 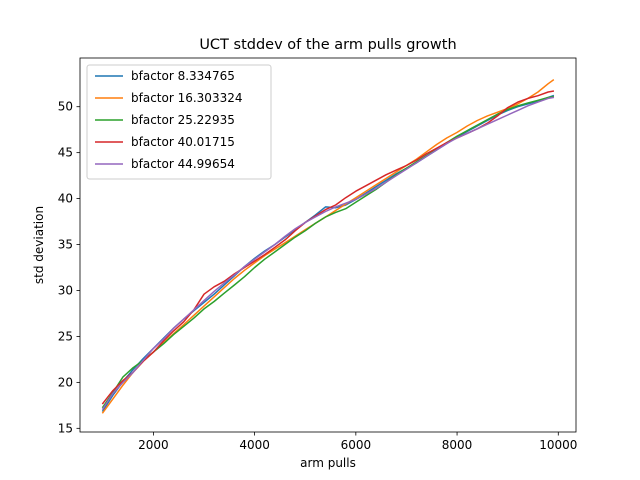 What do you see at coordinates (327, 45) in the screenshot?
I see `chart-title: UCT stddev of the arm pulls growth` at bounding box center [327, 45].